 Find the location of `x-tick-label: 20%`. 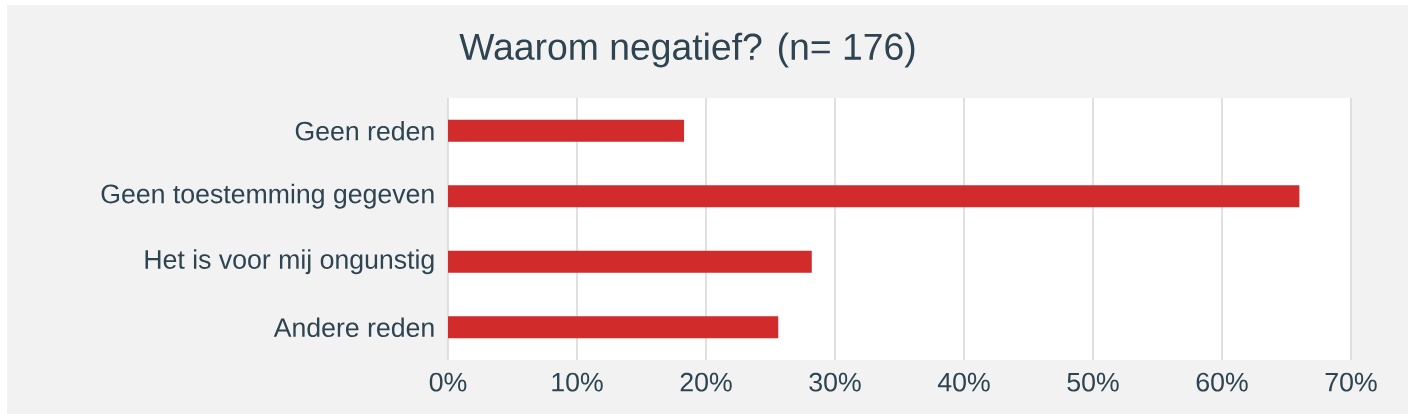

x-tick-label: 20% is located at coordinates (706, 382).